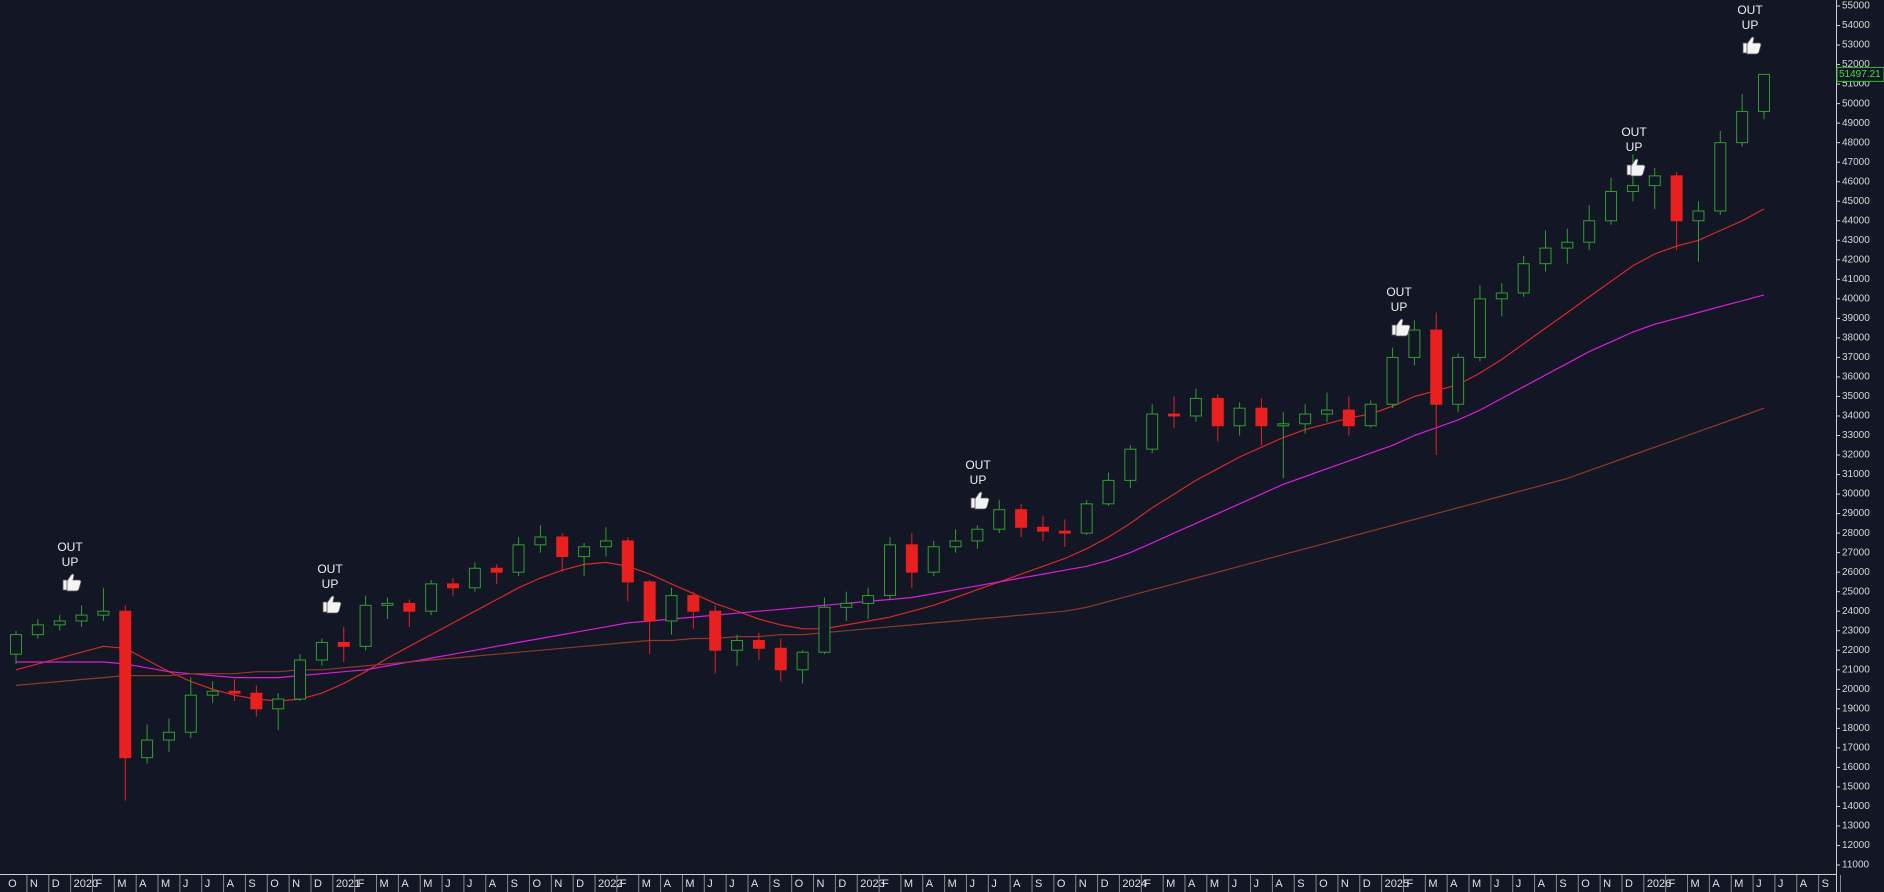 The width and height of the screenshot is (1884, 892). I want to click on y-tick-label: 30000, so click(1856, 494).